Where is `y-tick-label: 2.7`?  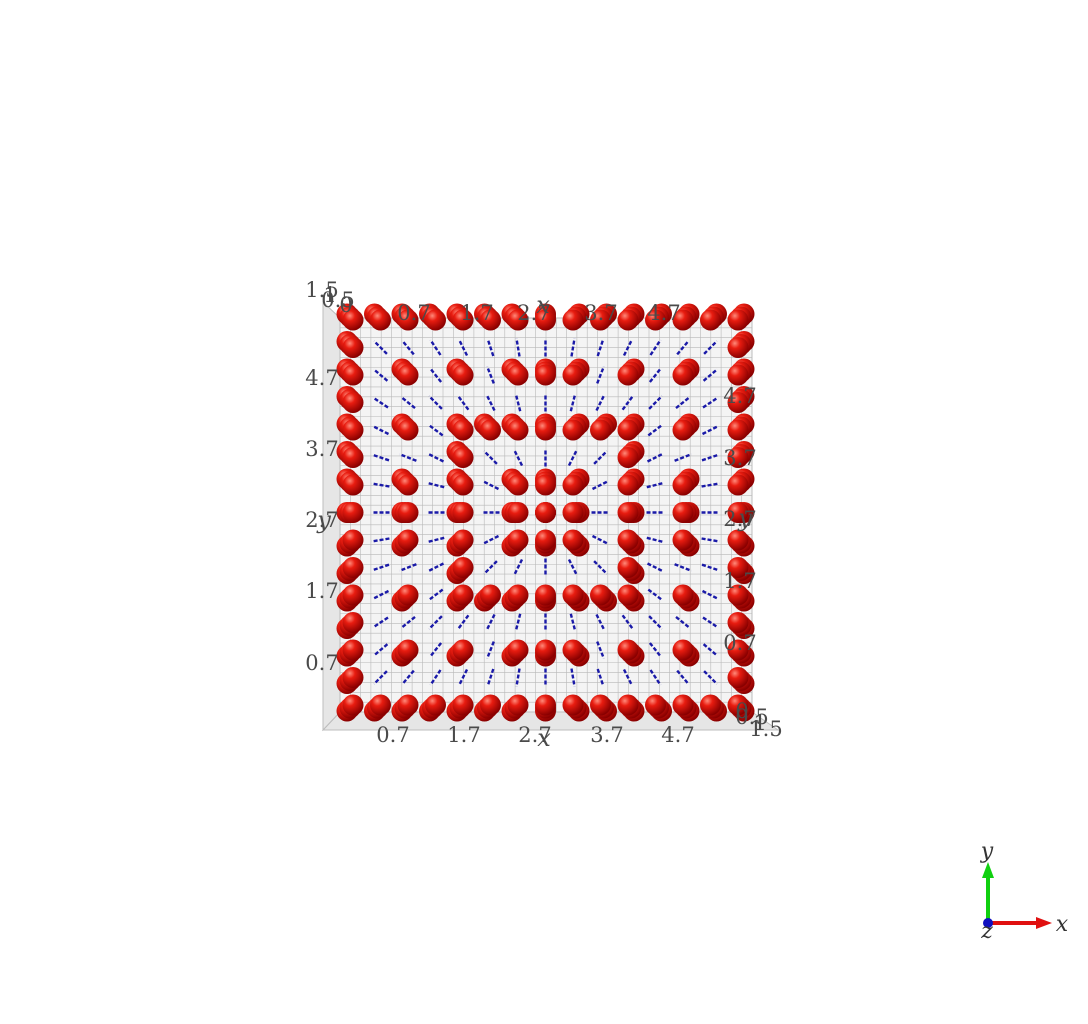
y-tick-label: 2.7 is located at coordinates (321, 520).